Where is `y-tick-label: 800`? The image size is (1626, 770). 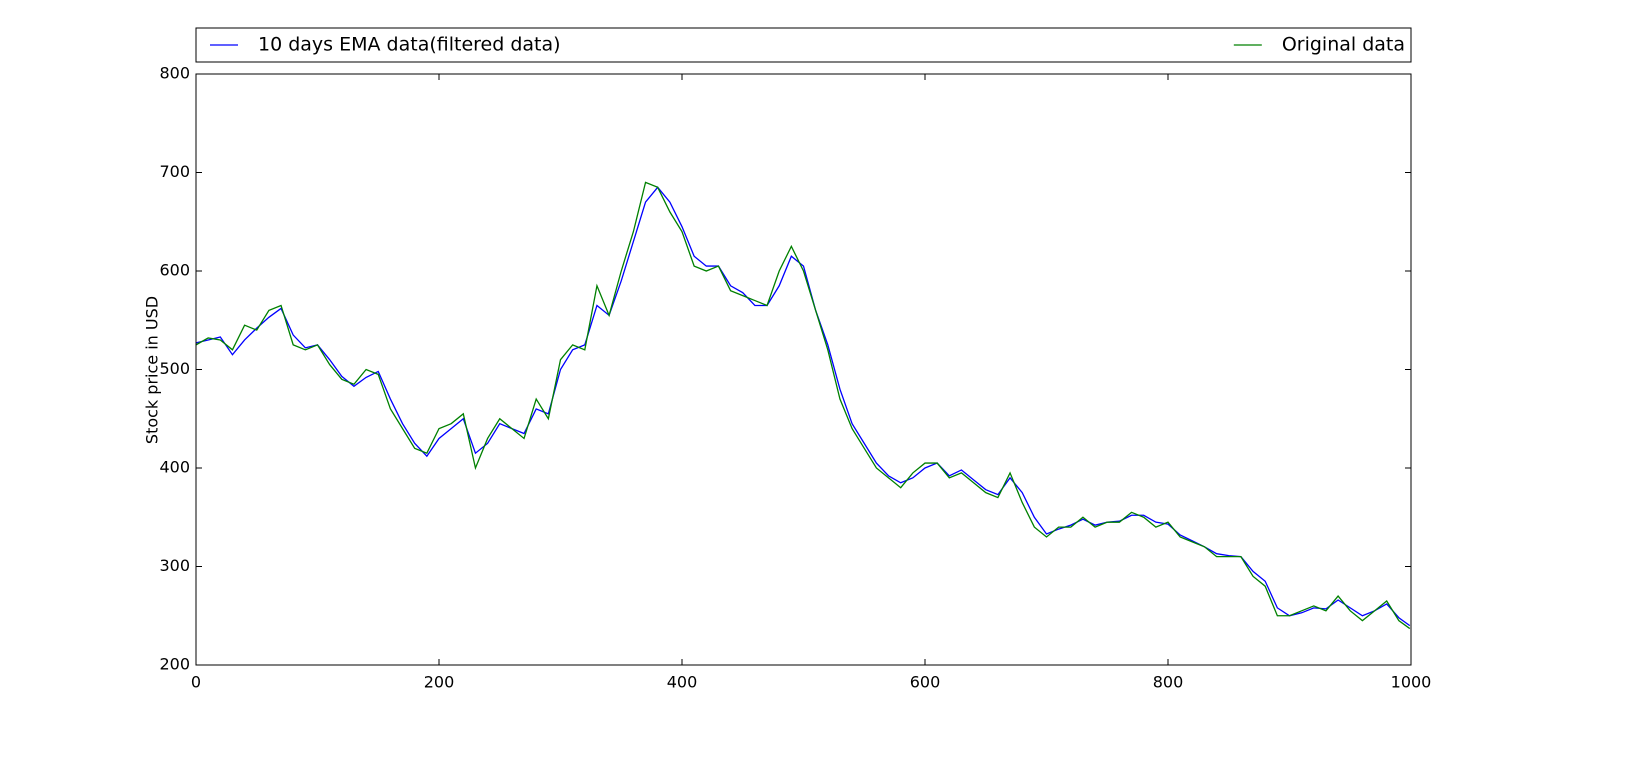
y-tick-label: 800 is located at coordinates (174, 73).